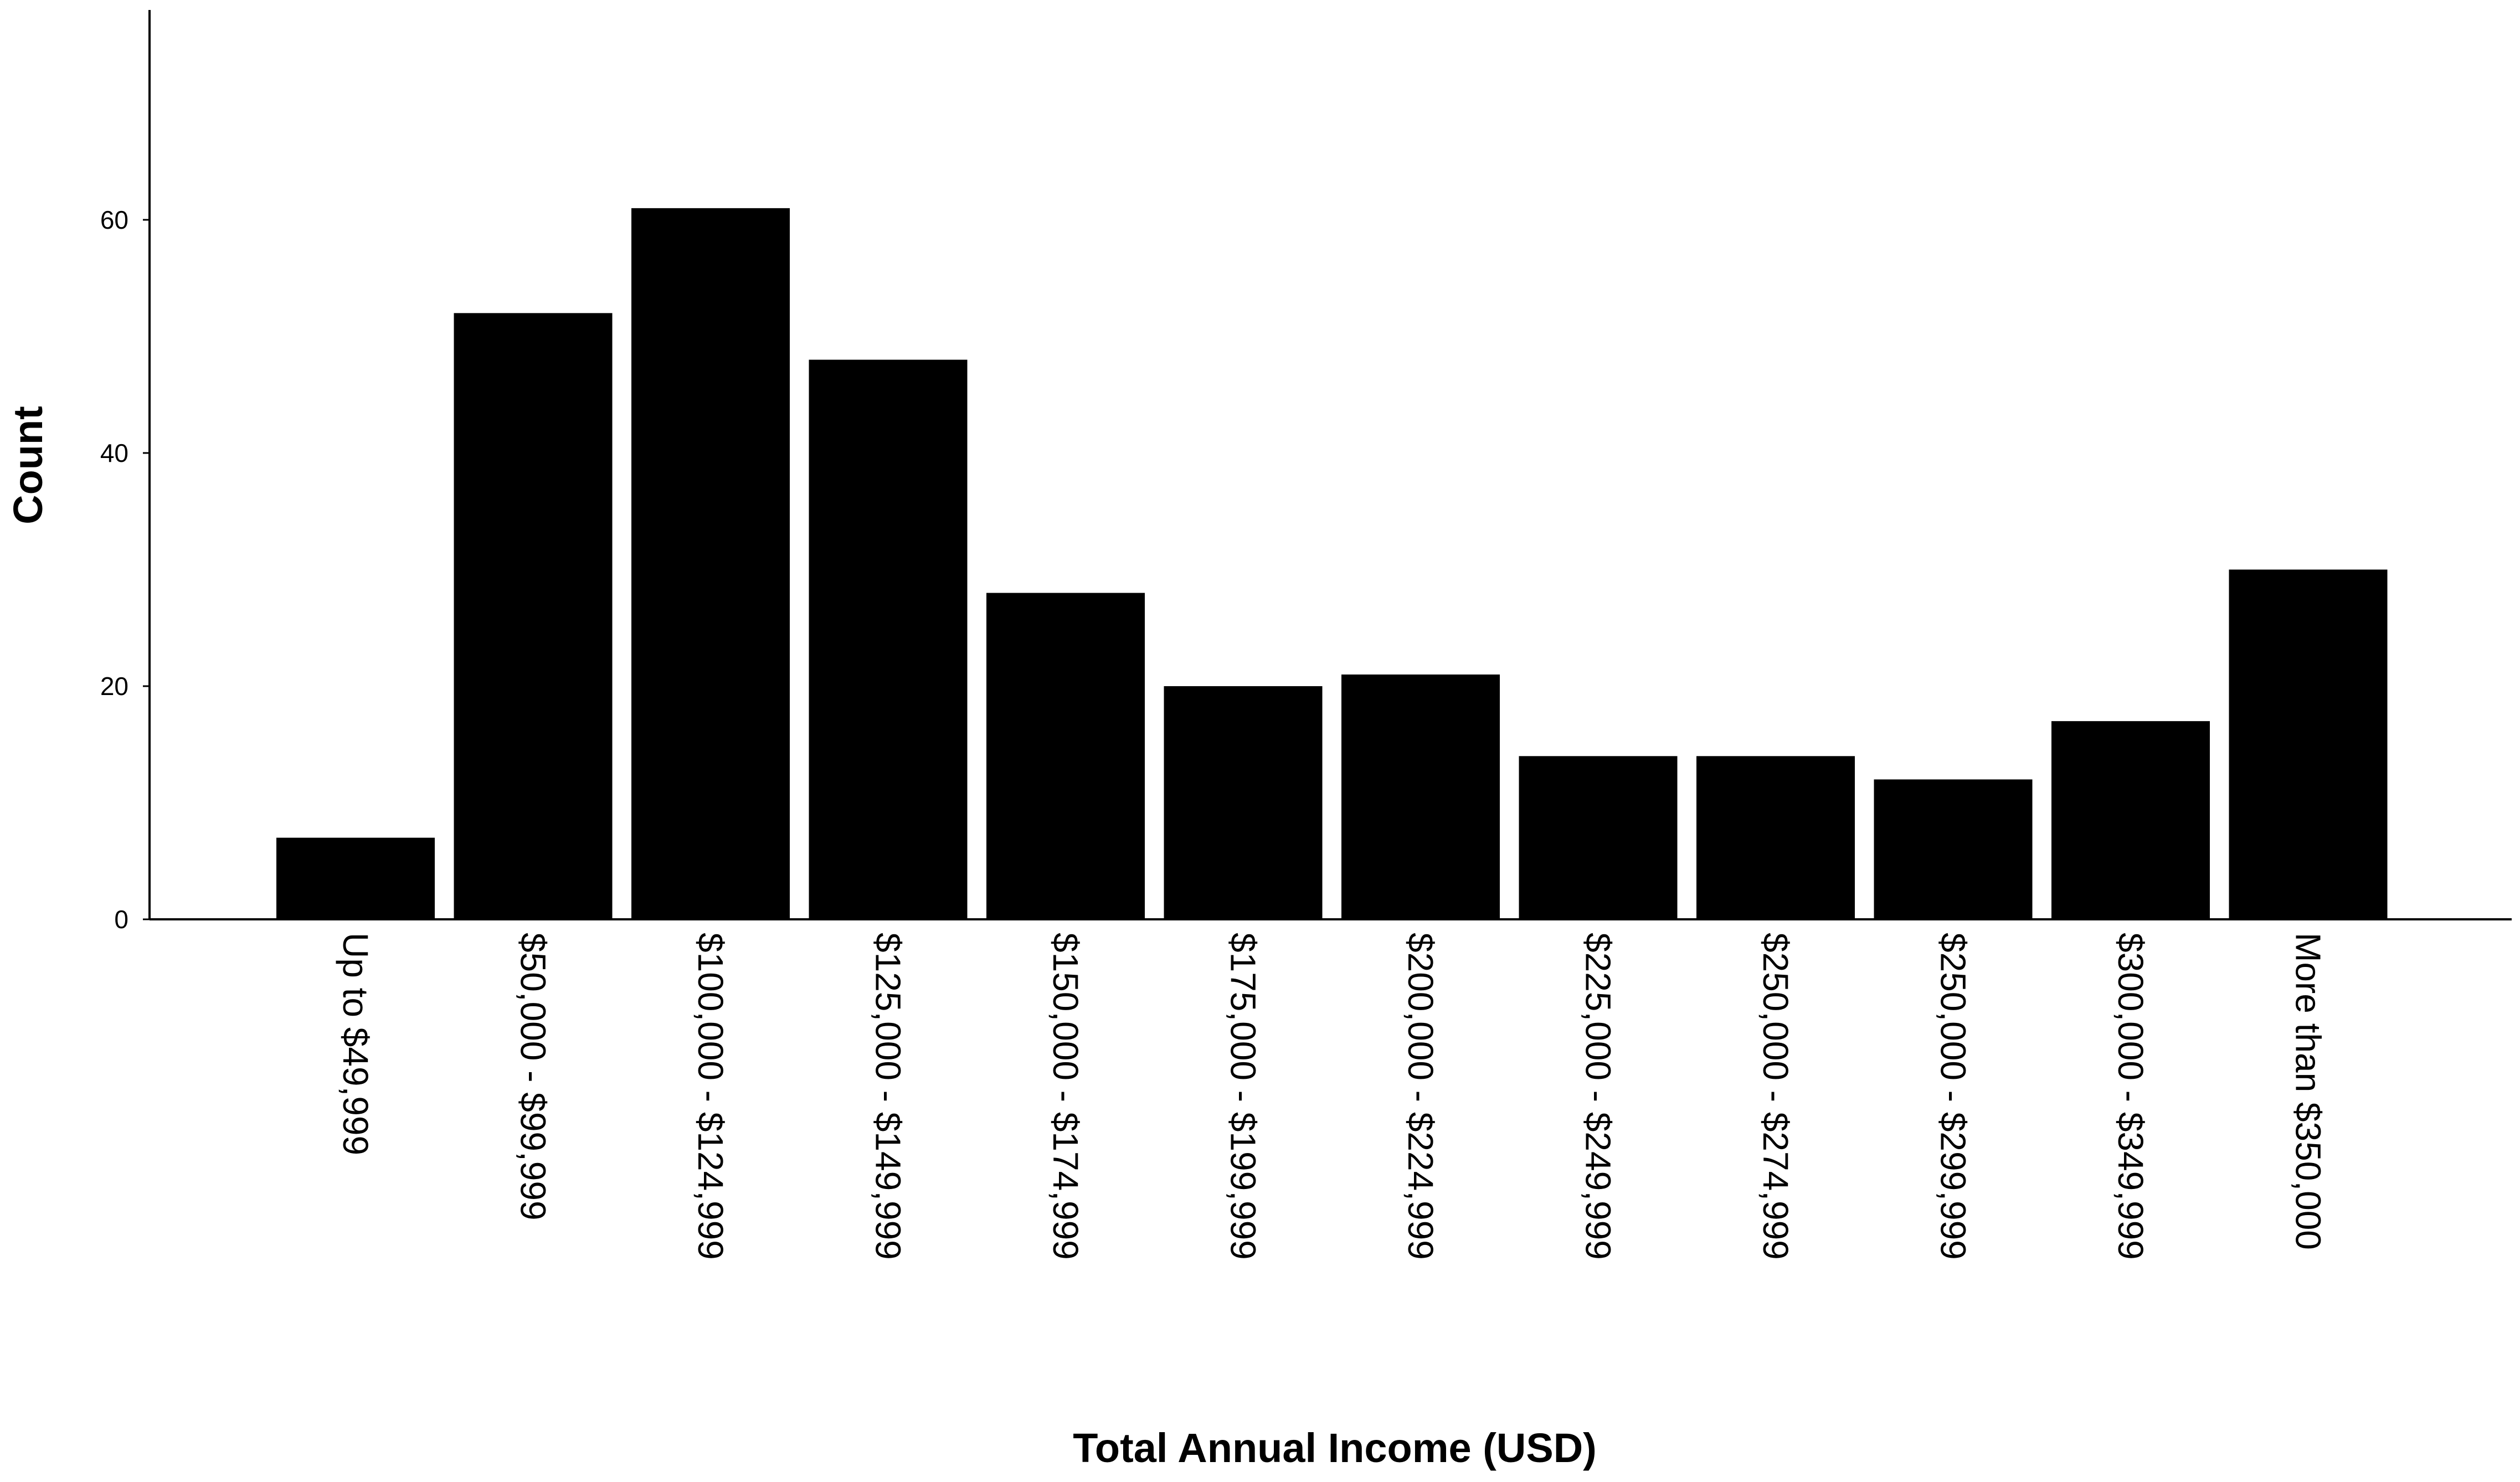  I want to click on x-tick-label-9: $250,000 - $299,999, so click(1953, 1096).